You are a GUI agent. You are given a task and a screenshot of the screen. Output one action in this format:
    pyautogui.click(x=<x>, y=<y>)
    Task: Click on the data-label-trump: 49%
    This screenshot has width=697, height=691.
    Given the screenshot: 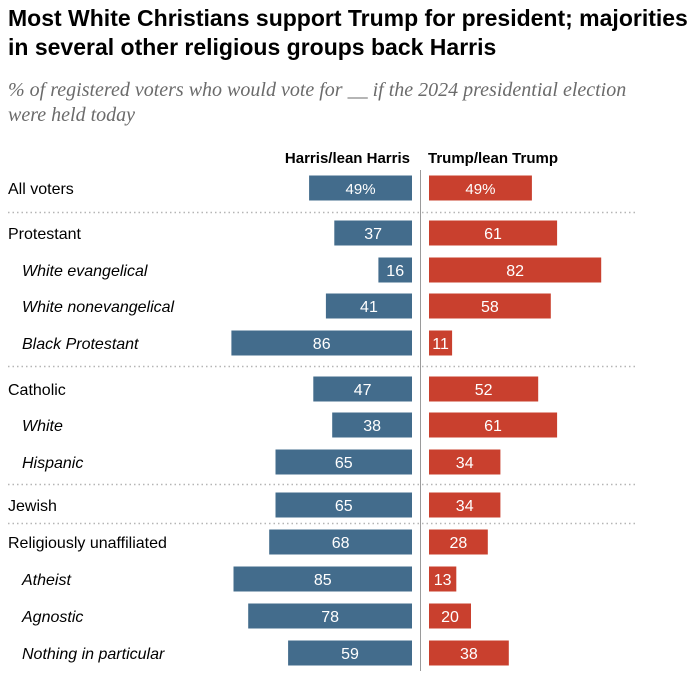 What is the action you would take?
    pyautogui.click(x=480, y=189)
    